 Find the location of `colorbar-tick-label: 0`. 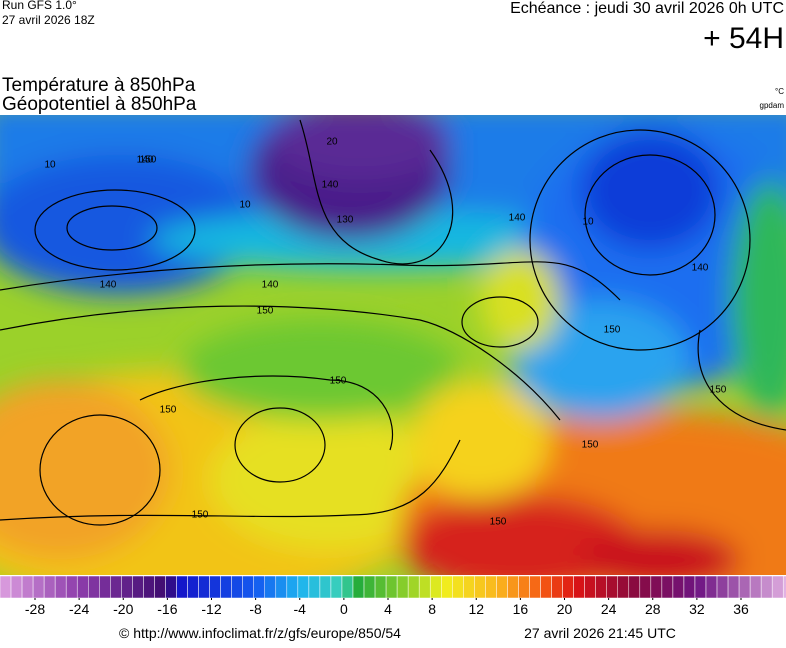

colorbar-tick-label: 0 is located at coordinates (344, 609).